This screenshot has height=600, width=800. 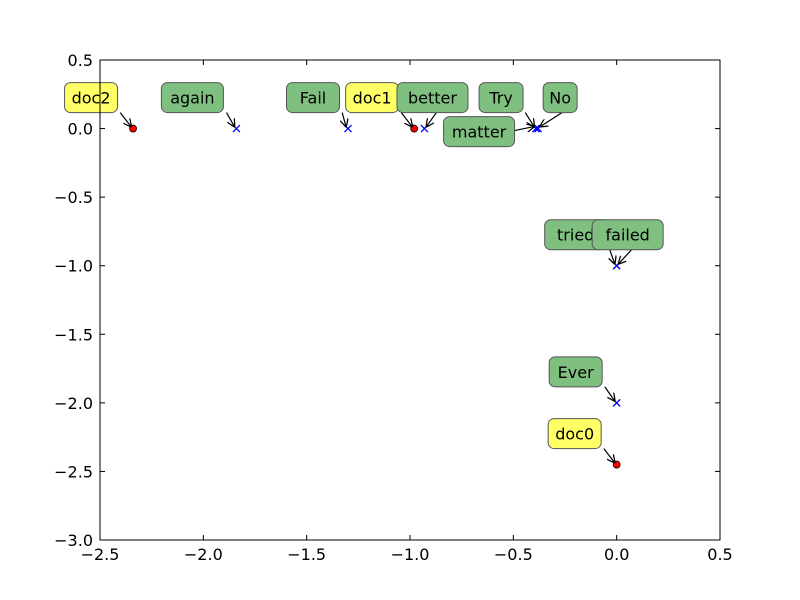 I want to click on annotation-label: matter, so click(x=479, y=132).